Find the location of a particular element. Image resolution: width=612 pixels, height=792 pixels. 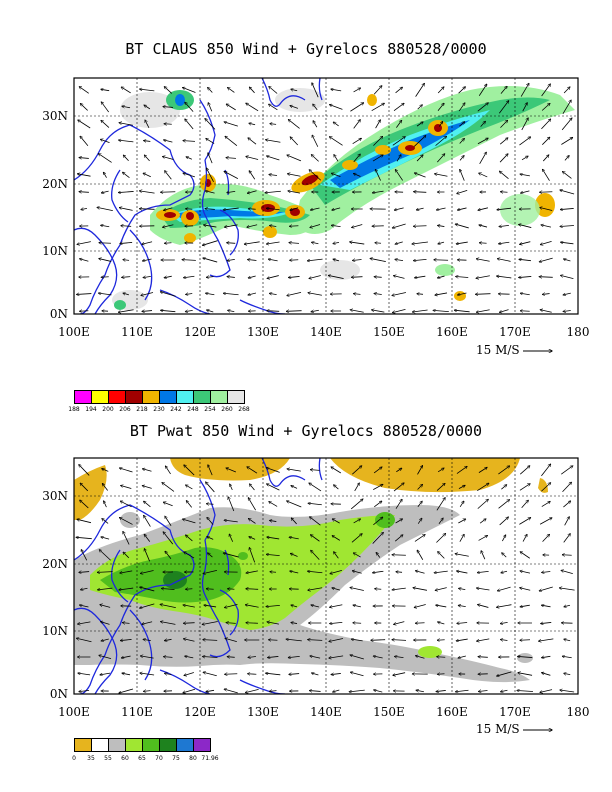

bottom-lat-label-20n: 20N is located at coordinates (55, 564).